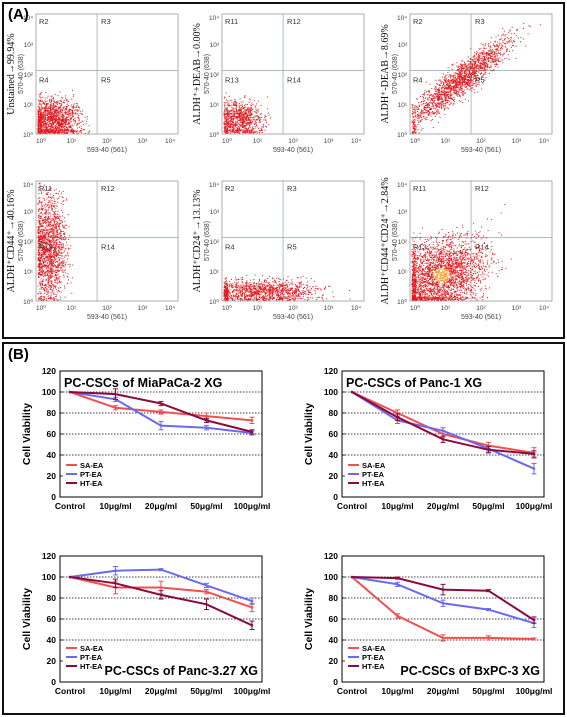 Image resolution: width=567 pixels, height=717 pixels. What do you see at coordinates (294, 79) in the screenshot?
I see `region-label: R14` at bounding box center [294, 79].